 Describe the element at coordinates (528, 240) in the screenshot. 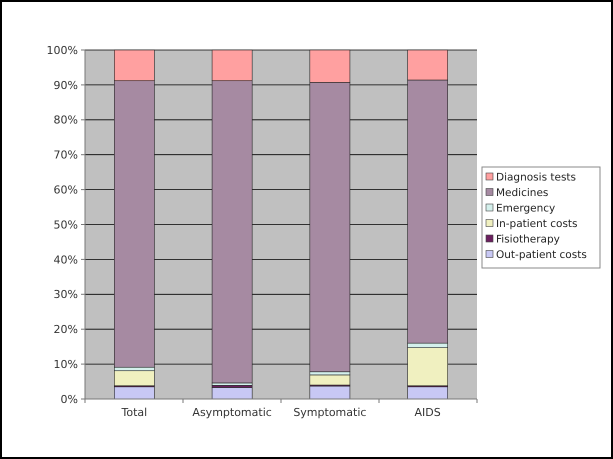

I see `legend-label: Fisiotherapy` at that location.